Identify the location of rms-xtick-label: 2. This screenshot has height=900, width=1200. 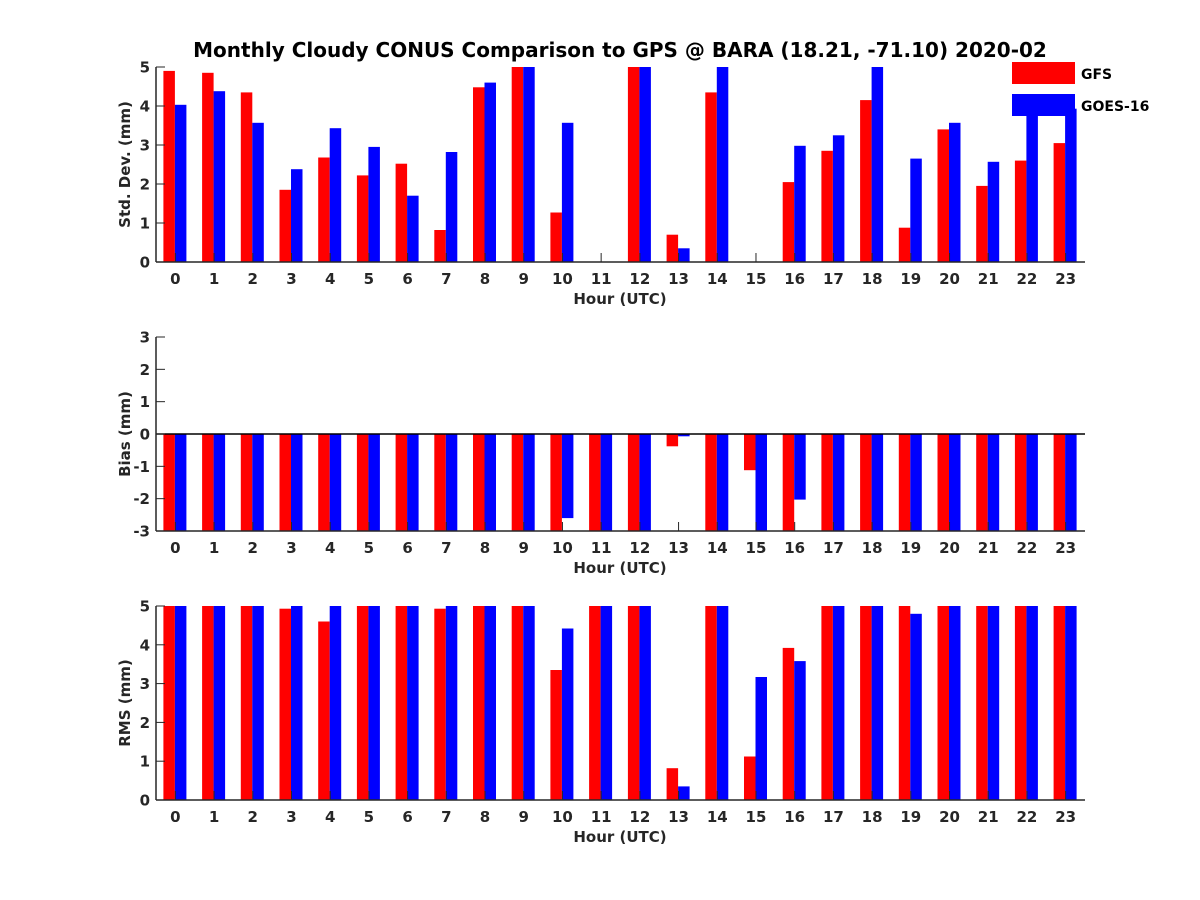
(253, 817).